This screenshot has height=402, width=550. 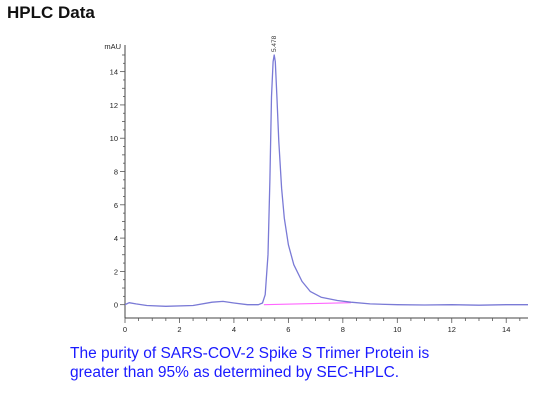 I want to click on y-tick-label: 14, so click(x=114, y=72).